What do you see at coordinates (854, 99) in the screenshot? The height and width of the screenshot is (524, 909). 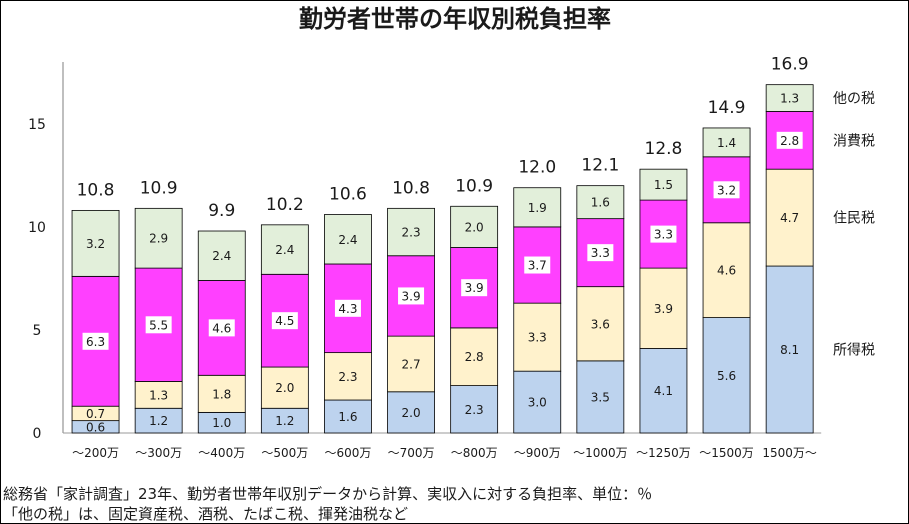 I see `legend-label-other-tax: 他の税` at bounding box center [854, 99].